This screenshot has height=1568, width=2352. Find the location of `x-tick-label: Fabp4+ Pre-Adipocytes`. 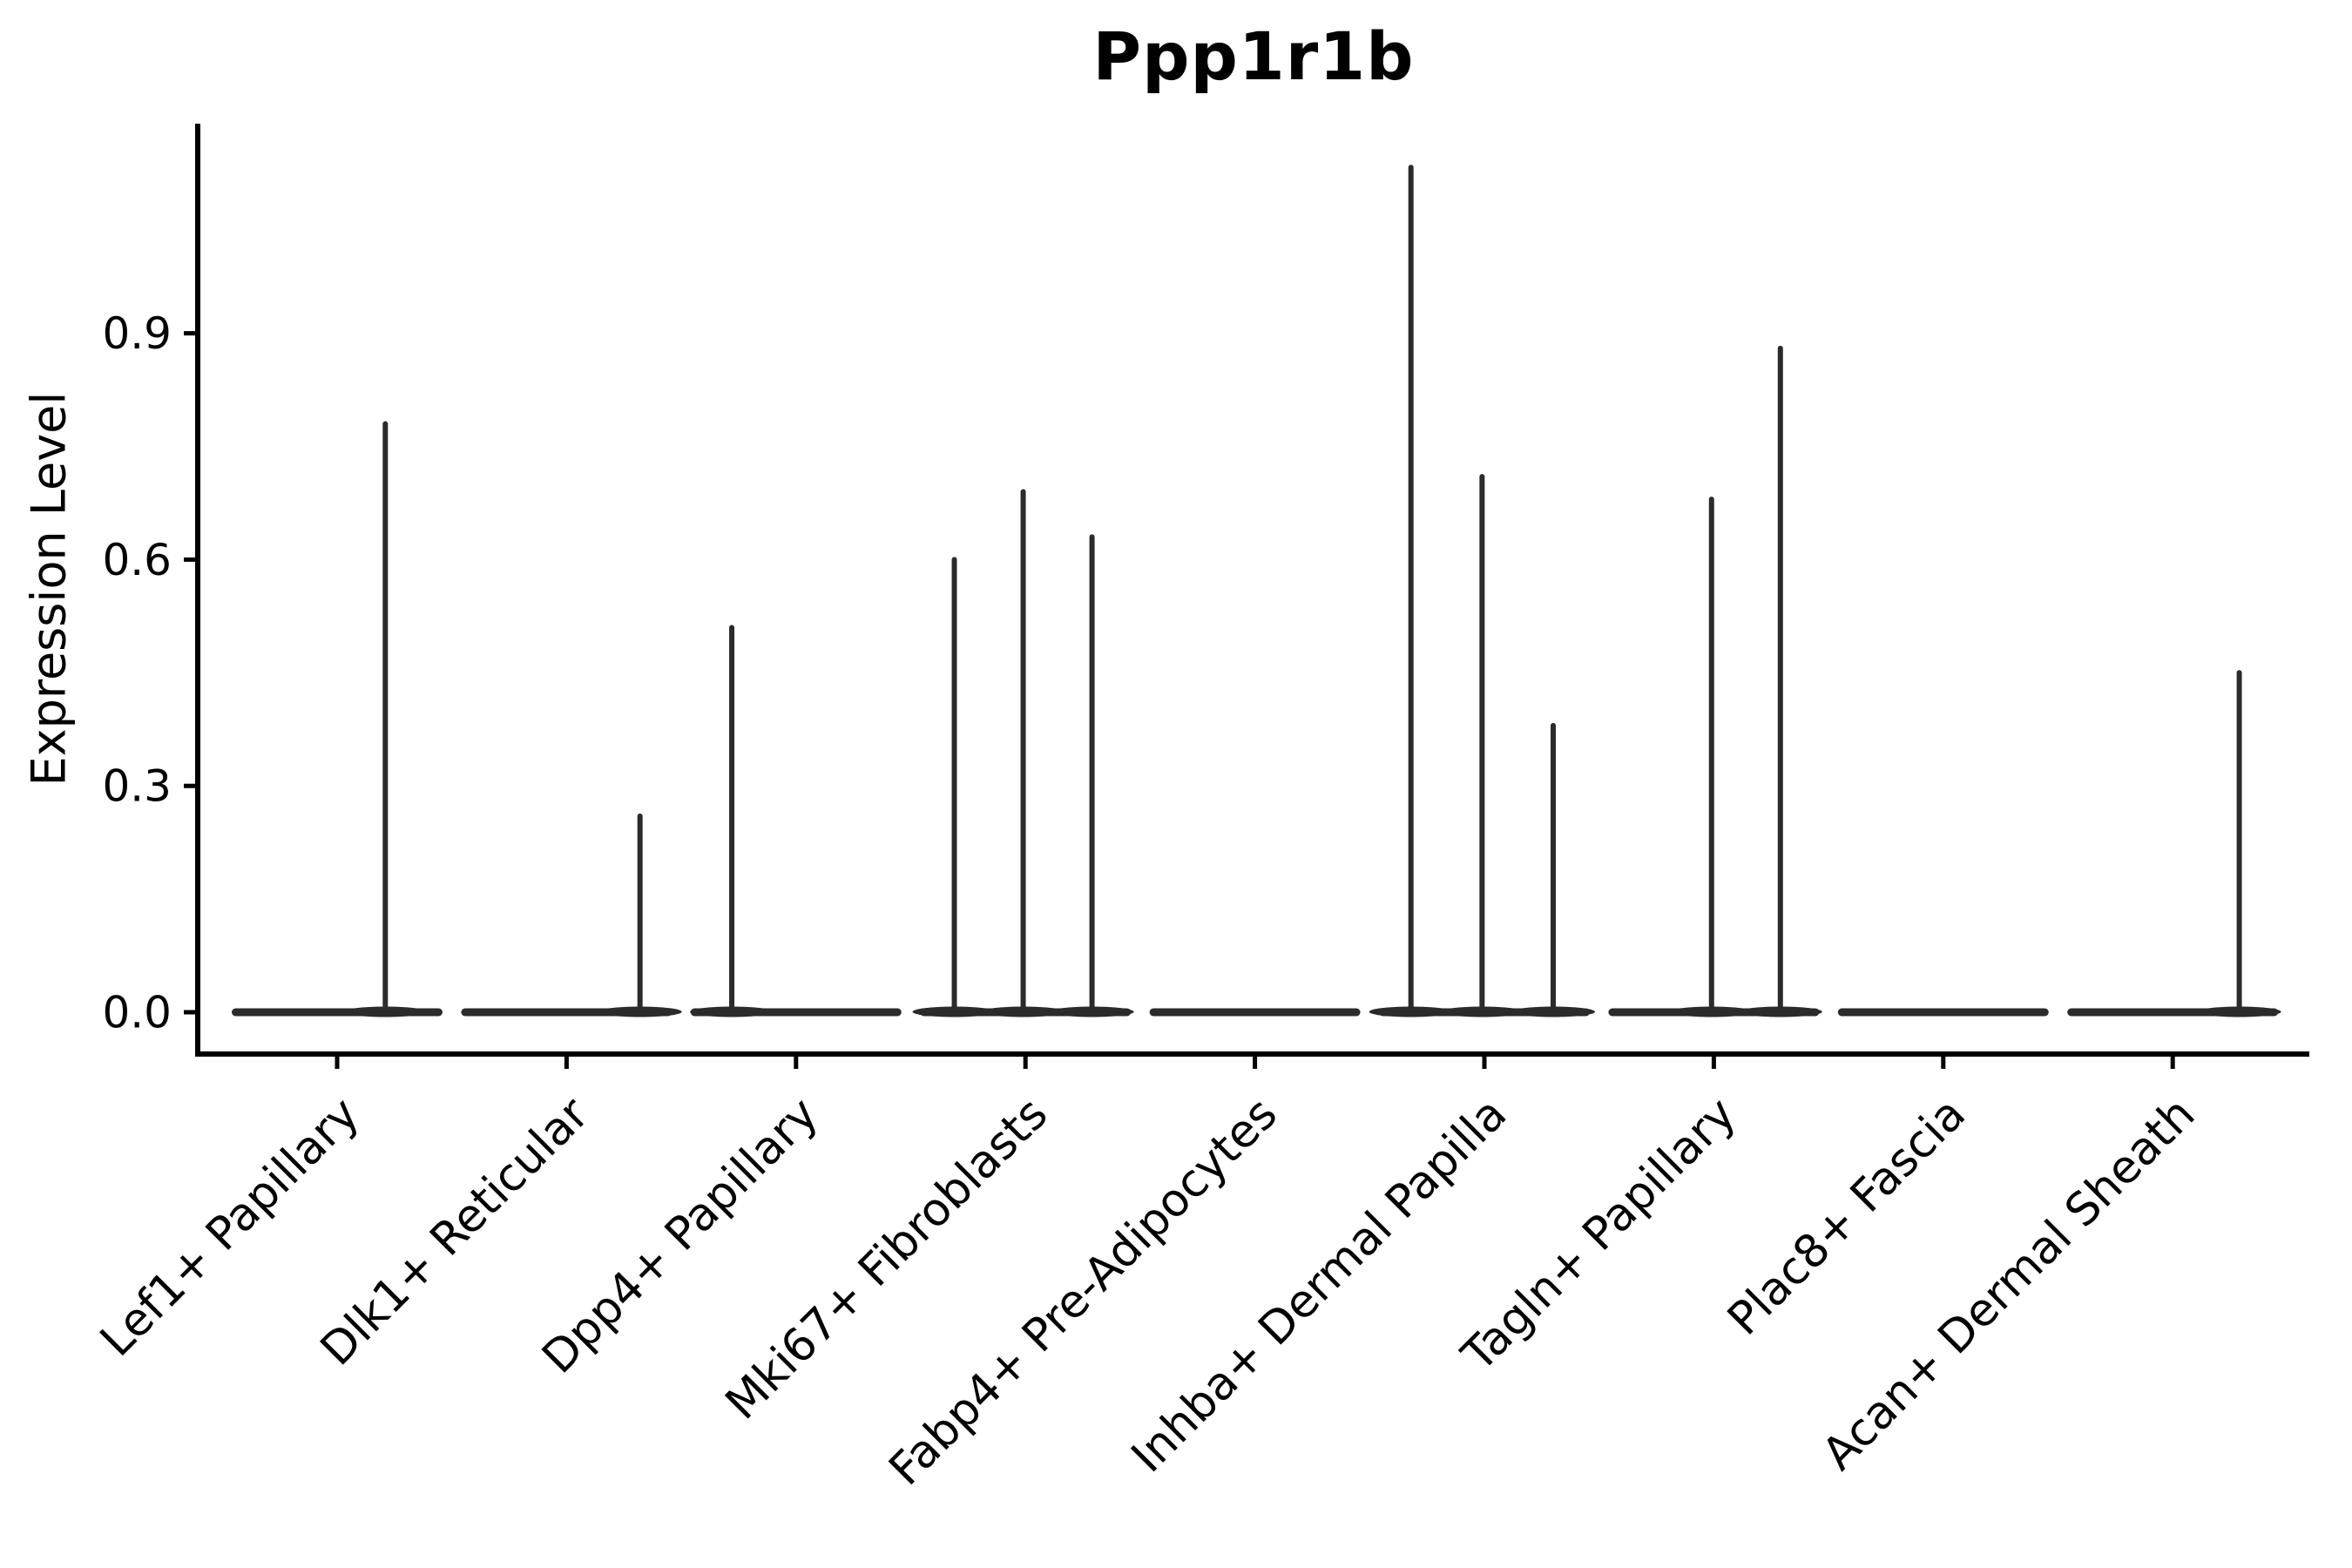

x-tick-label: Fabp4+ Pre-Adipocytes is located at coordinates (1083, 1292).